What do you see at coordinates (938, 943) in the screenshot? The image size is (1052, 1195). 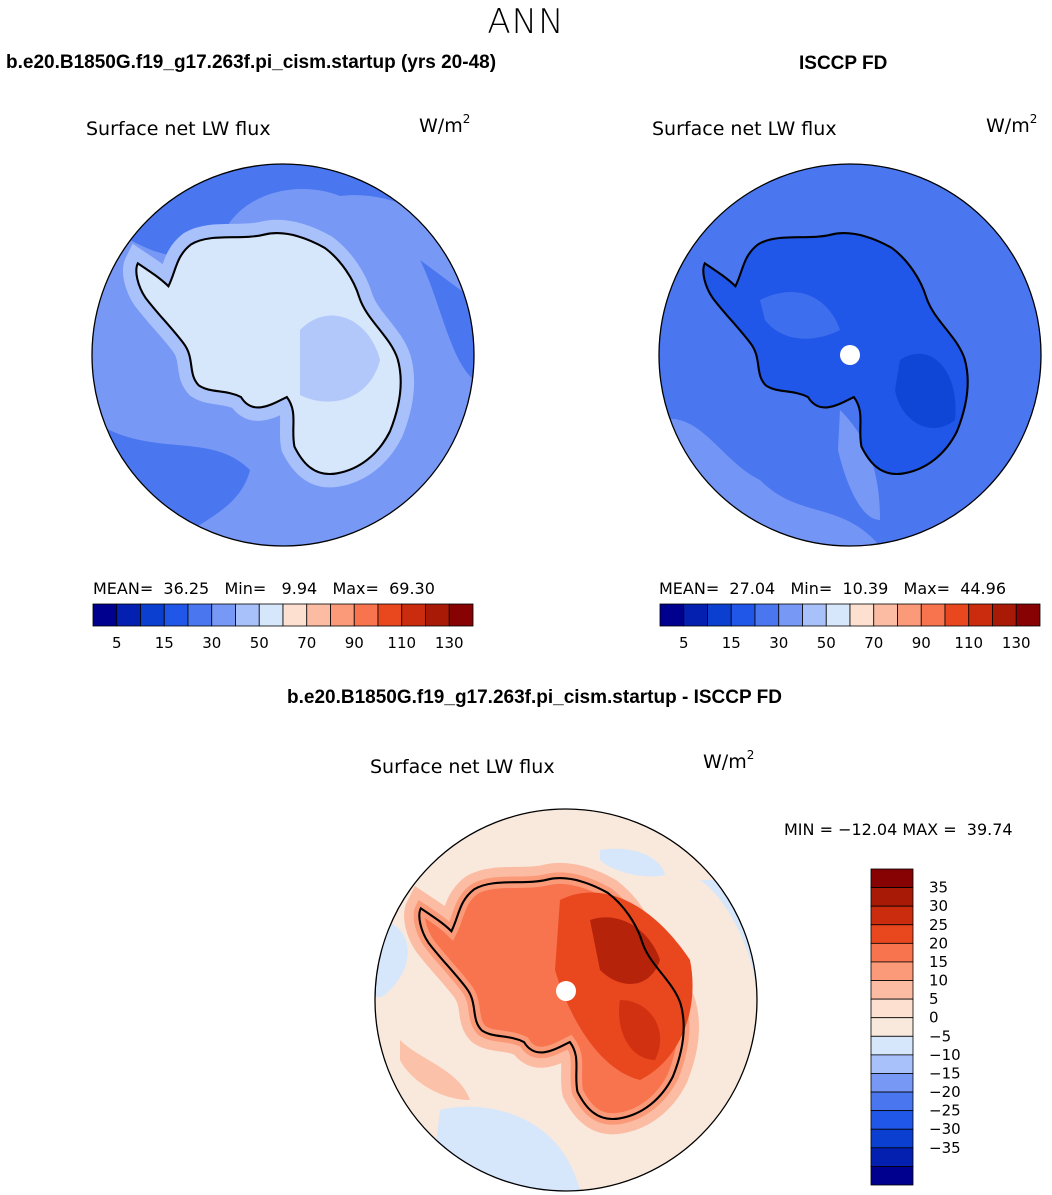 I see `diff-colorbar-tick-label: 20` at bounding box center [938, 943].